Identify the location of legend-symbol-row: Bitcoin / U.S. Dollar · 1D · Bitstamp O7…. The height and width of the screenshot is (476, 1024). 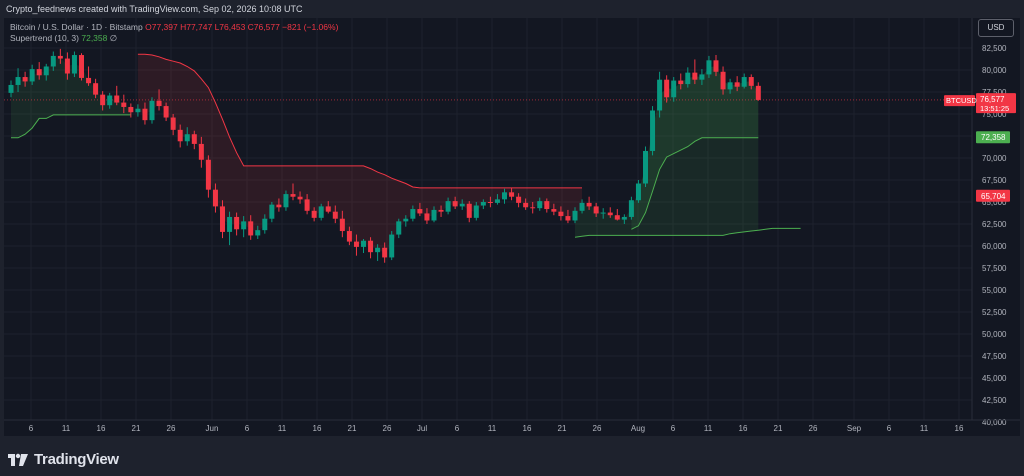
(174, 27).